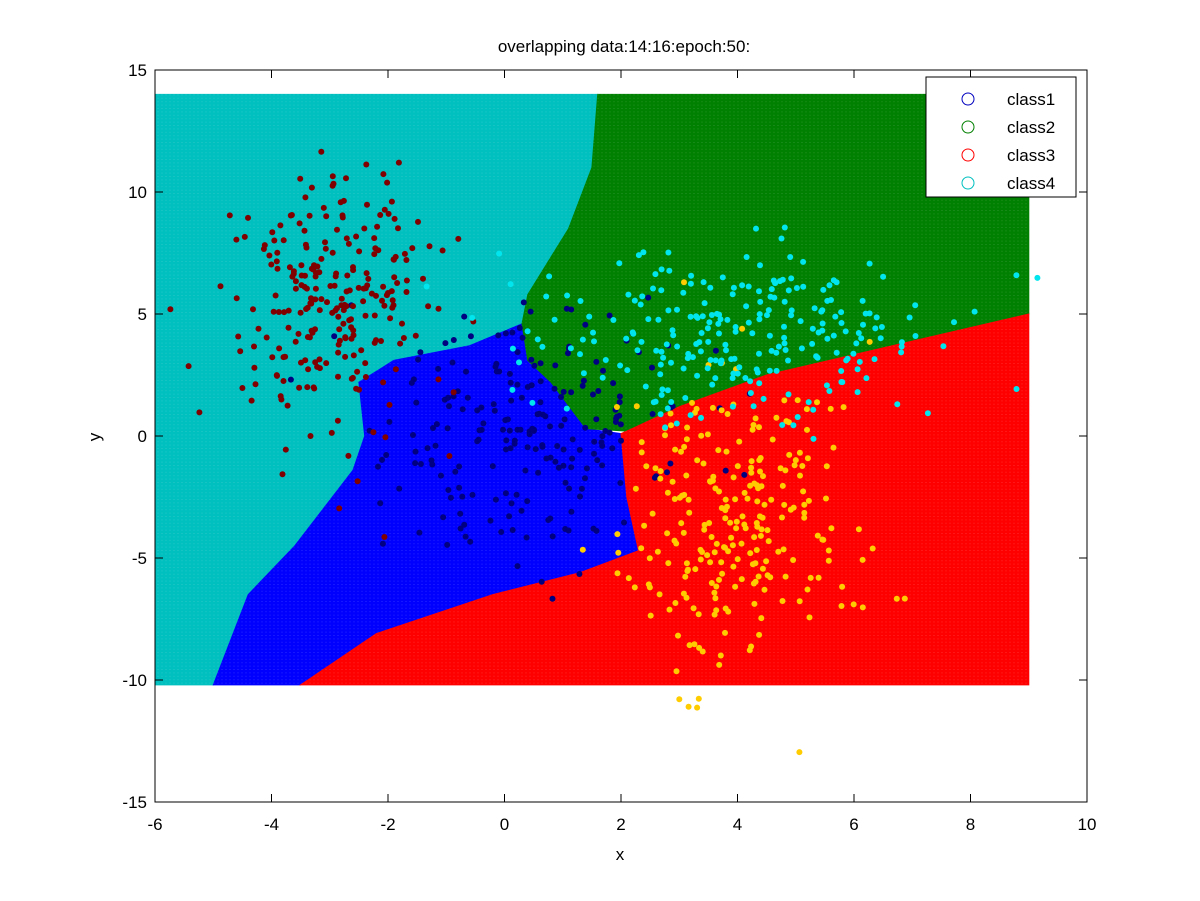 This screenshot has height=901, width=1200. I want to click on x-tick-label: 6, so click(853, 824).